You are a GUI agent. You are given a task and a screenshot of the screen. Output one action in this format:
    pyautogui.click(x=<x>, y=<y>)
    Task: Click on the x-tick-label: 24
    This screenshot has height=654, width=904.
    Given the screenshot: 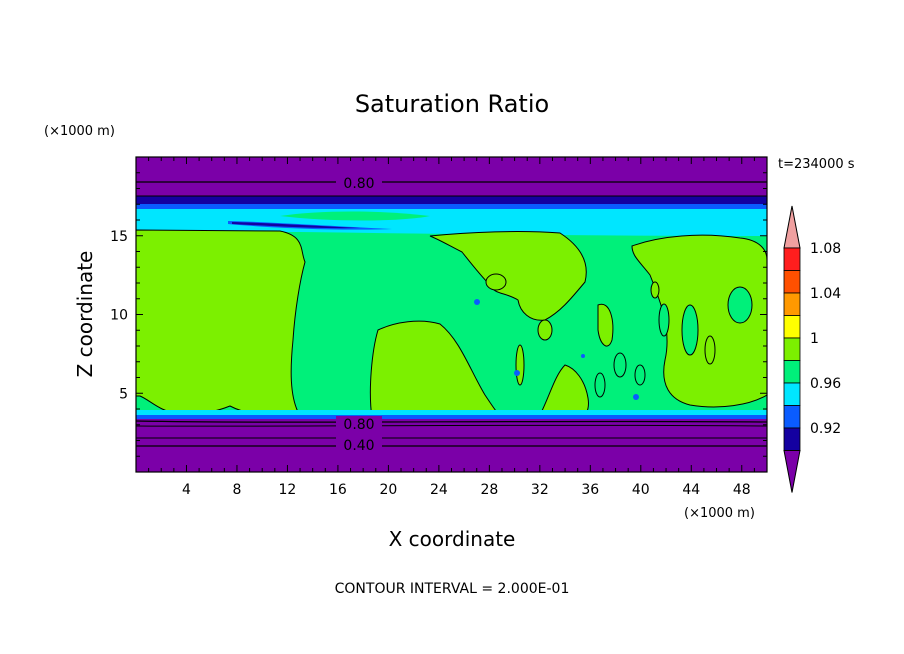 What is the action you would take?
    pyautogui.click(x=439, y=490)
    